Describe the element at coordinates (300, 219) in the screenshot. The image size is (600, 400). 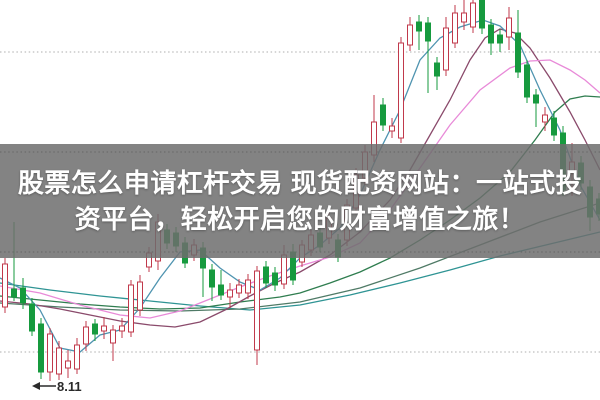
I see `banner-line-2: 资平台，轻松开启您的财富增值之旅！` at that location.